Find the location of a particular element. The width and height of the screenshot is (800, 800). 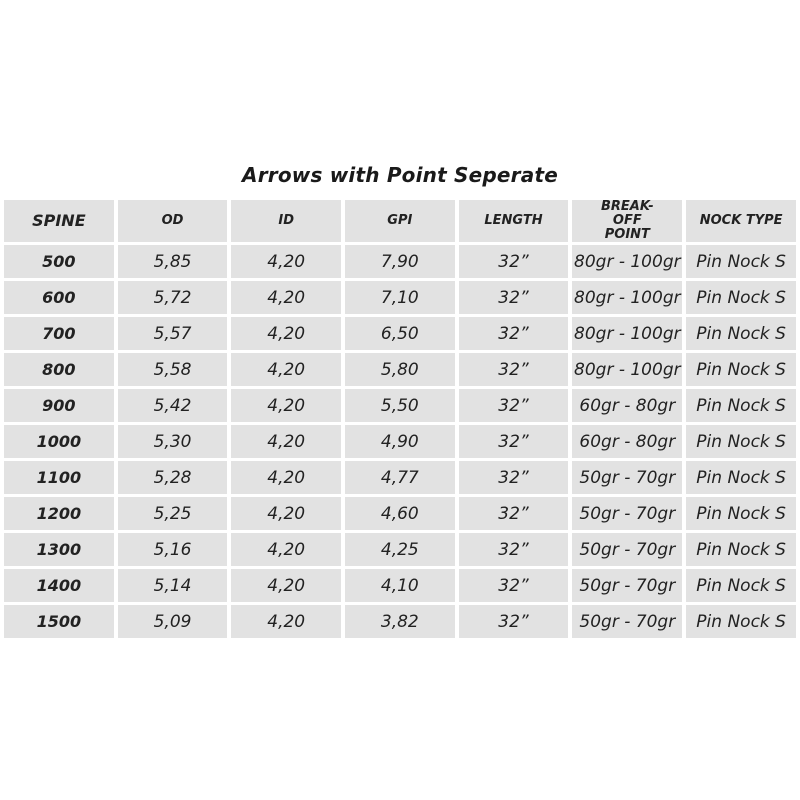

header-break-off-point: BREAK-OFF POINT is located at coordinates (627, 221).